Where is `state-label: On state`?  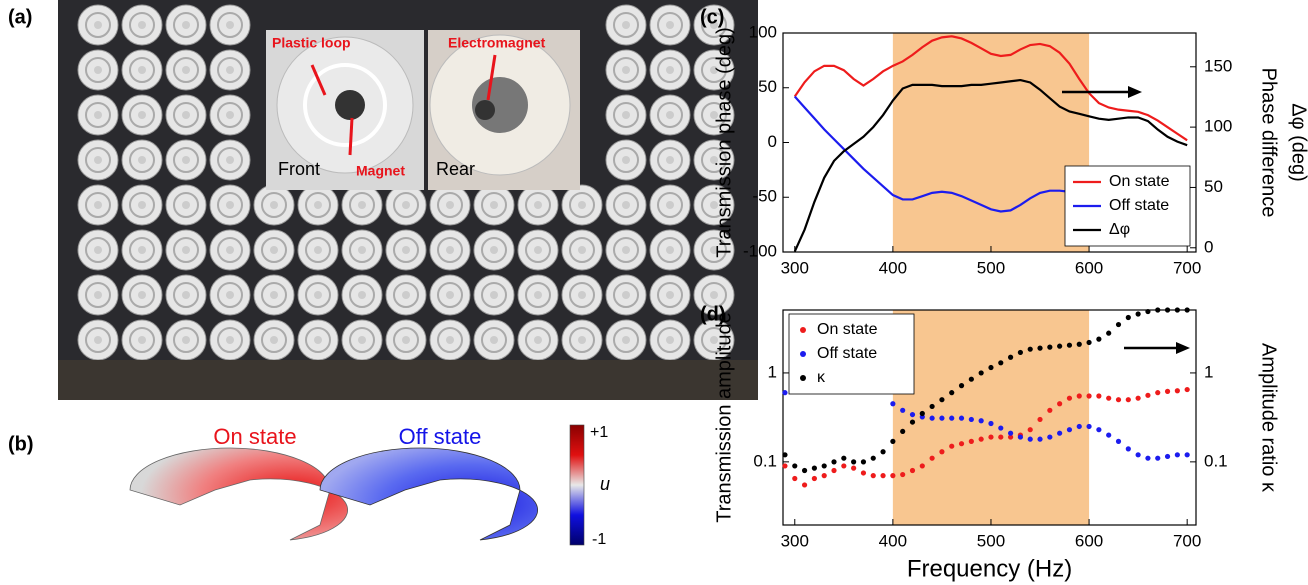 state-label: On state is located at coordinates (254, 436).